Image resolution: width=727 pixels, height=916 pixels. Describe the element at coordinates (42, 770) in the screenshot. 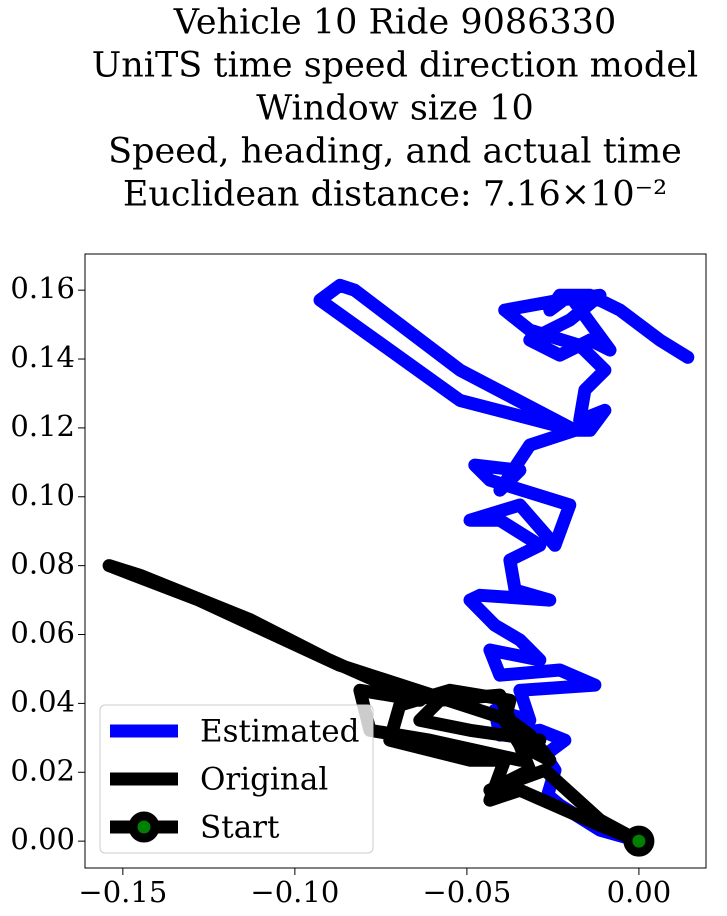

I see `y-tick-label: 0.02` at that location.